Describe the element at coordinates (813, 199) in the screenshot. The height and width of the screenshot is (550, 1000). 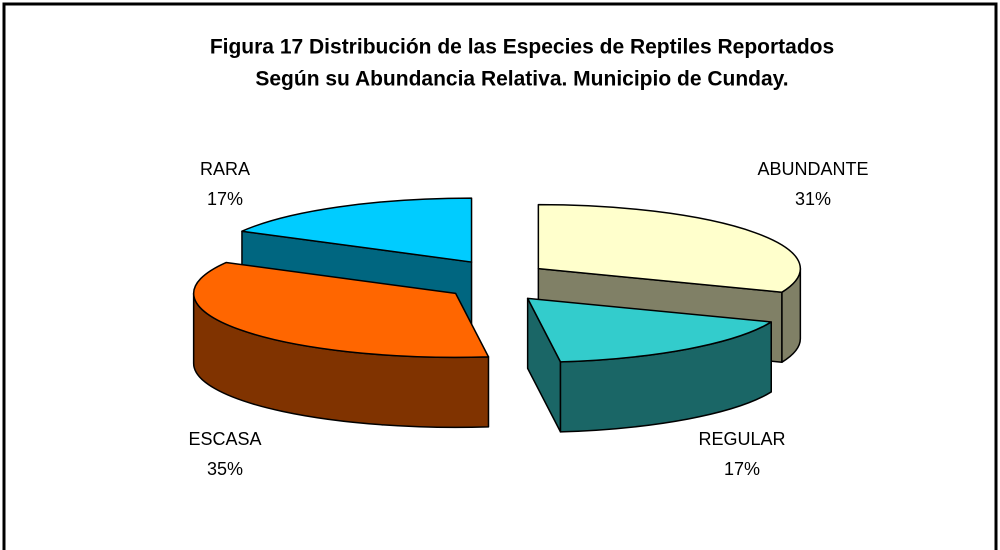
I see `value-label: 31%` at that location.